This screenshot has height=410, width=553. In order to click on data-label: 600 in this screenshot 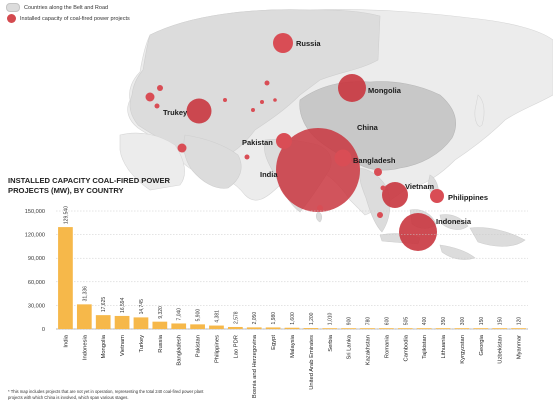, I will do `click(387, 321)`.